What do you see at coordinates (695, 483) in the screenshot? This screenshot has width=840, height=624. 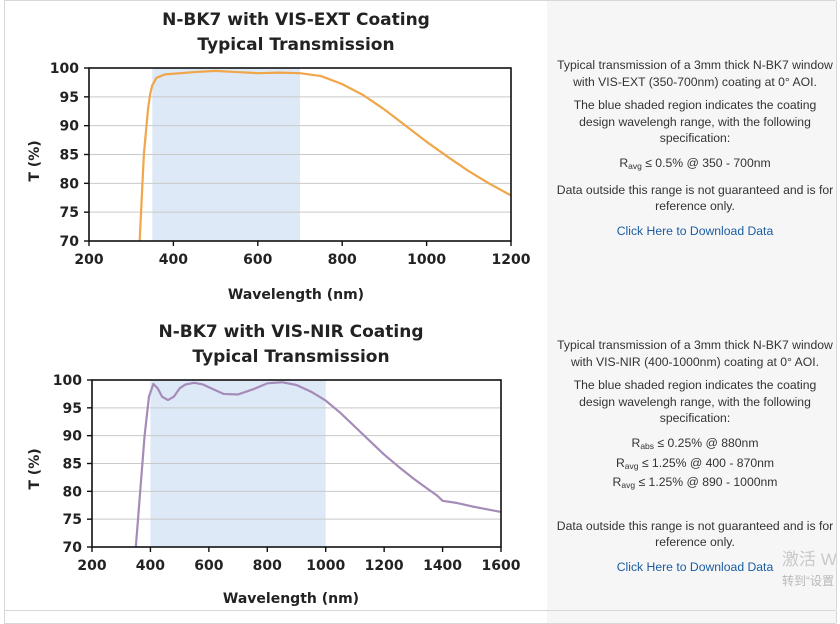 I see `spec-line: Ravg ≤ 1.25% @ 890 - 1000nm` at bounding box center [695, 483].